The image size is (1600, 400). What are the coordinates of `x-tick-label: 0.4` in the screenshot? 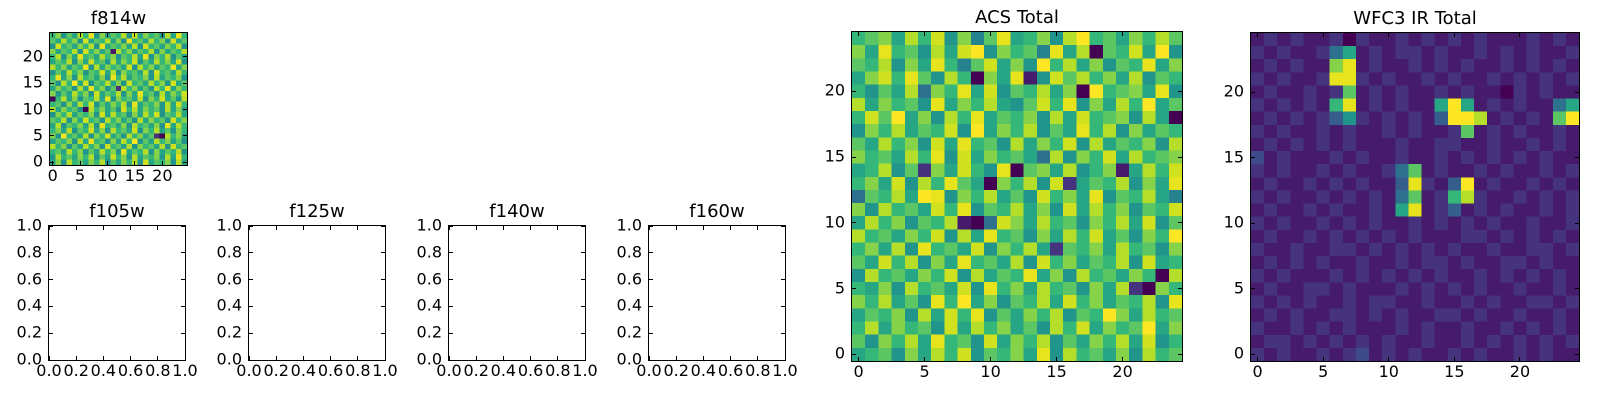 It's located at (503, 370).